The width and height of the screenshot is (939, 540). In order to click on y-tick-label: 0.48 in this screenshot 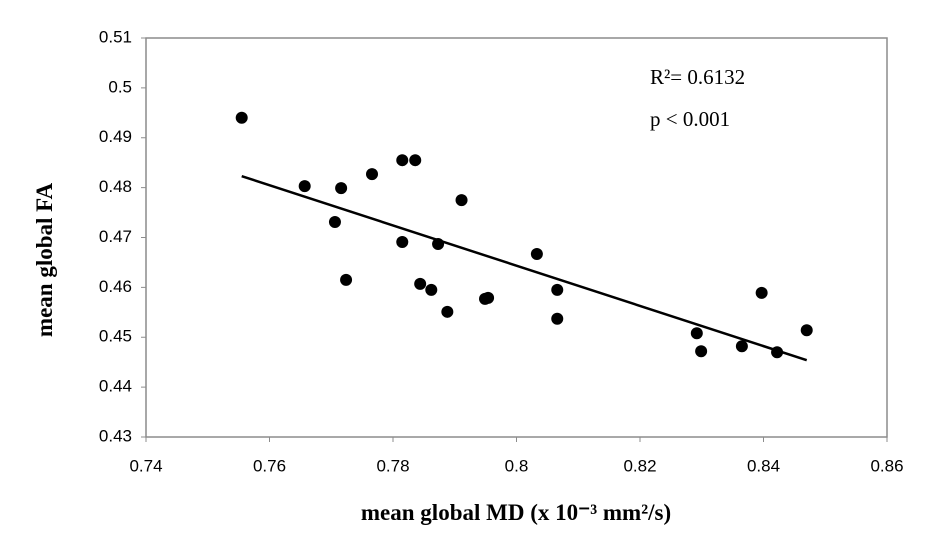, I will do `click(115, 186)`.